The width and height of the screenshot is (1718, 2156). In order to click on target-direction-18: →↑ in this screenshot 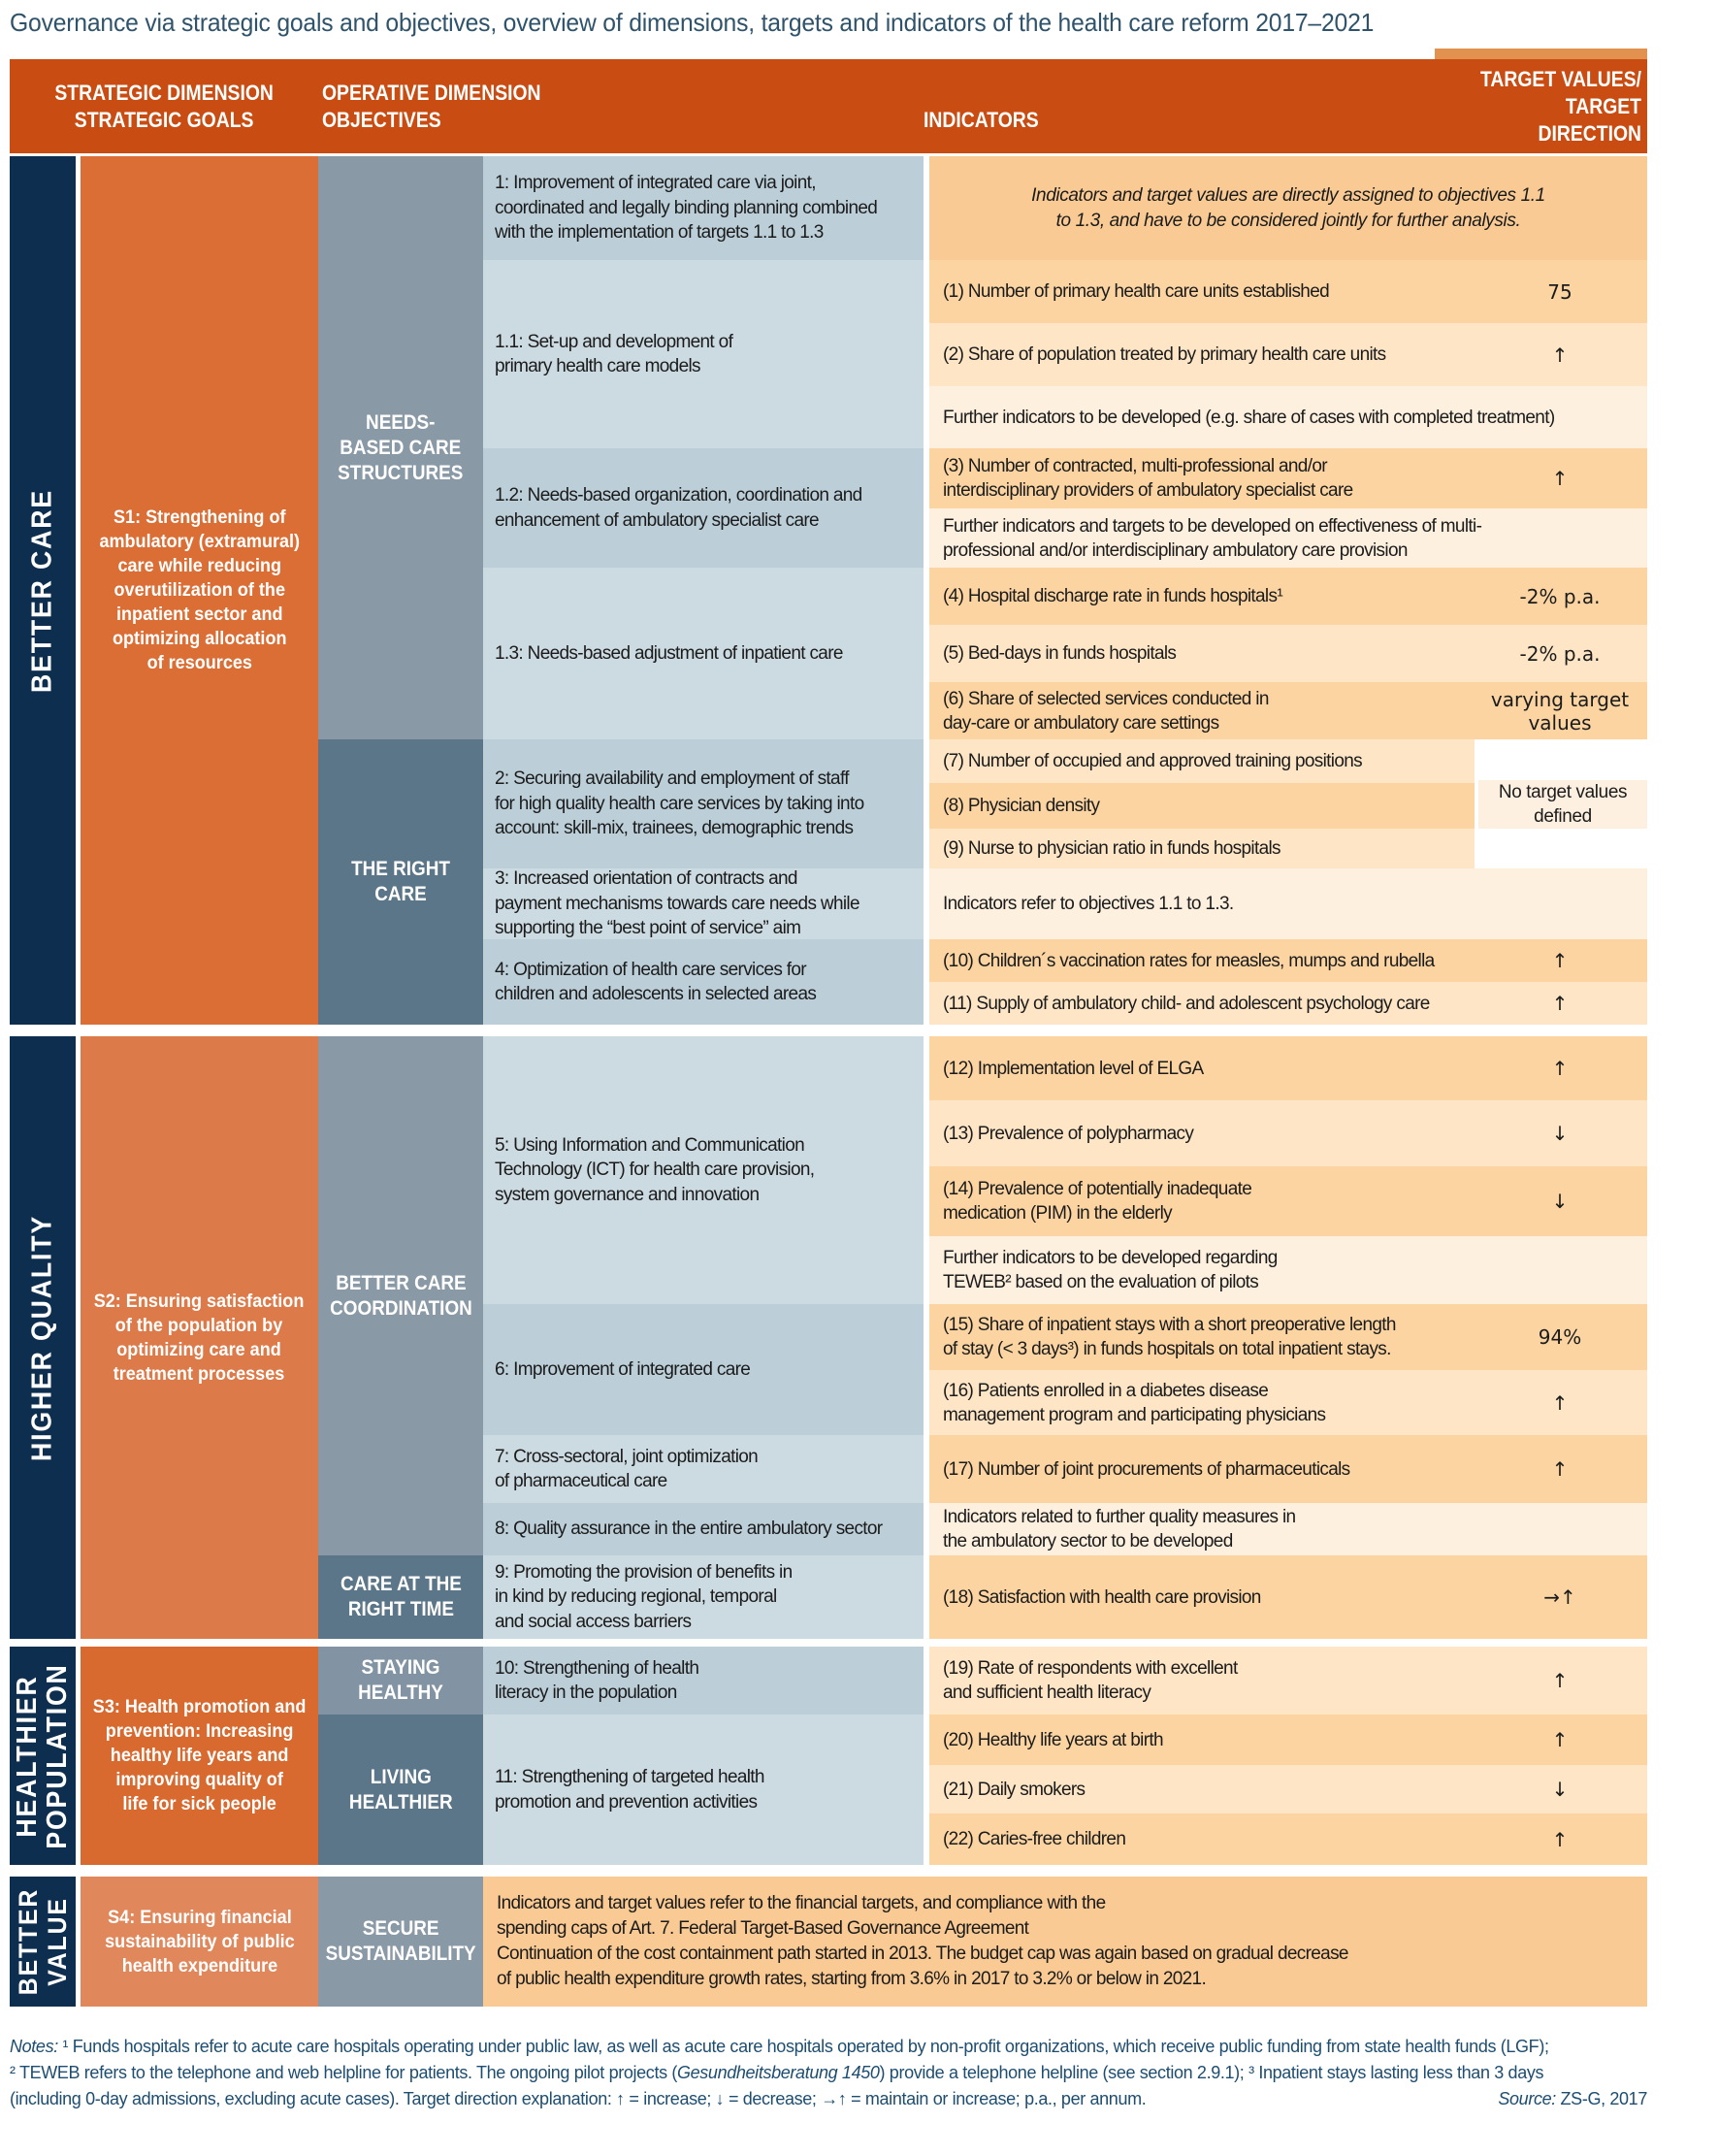, I will do `click(1559, 1597)`.